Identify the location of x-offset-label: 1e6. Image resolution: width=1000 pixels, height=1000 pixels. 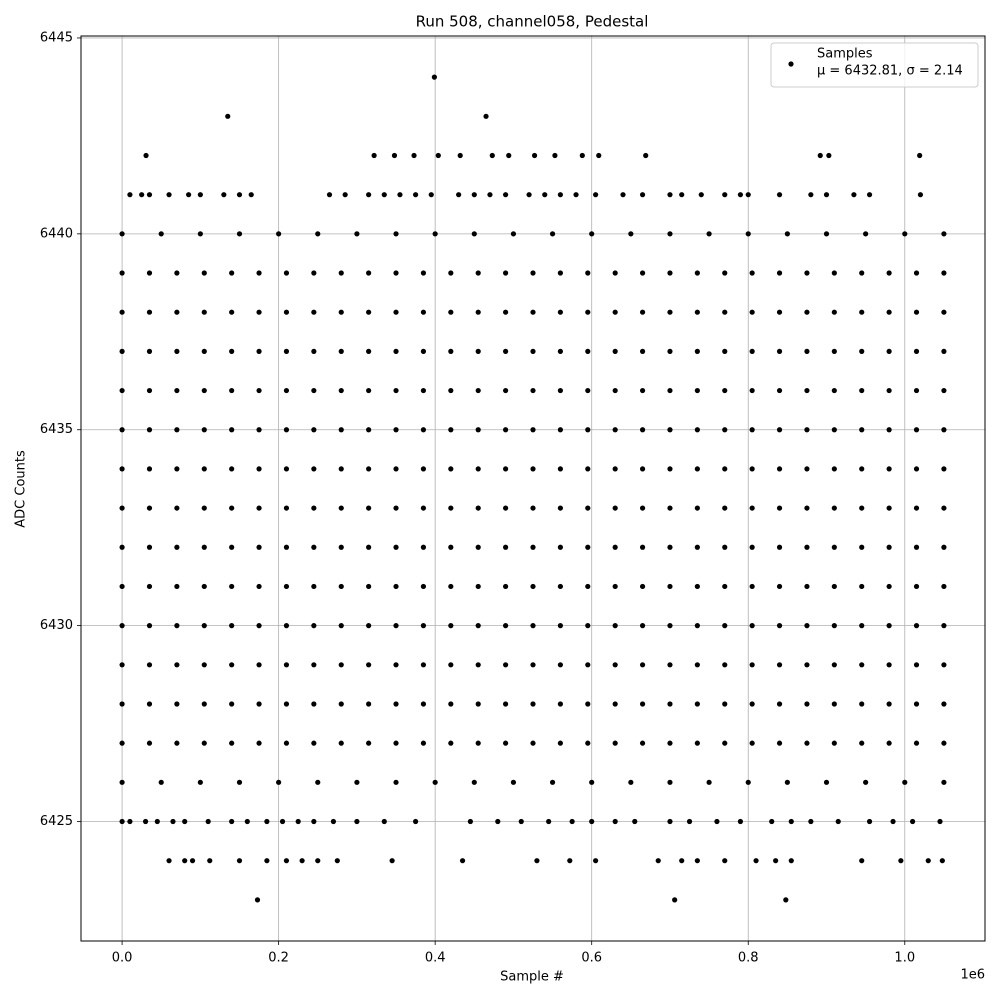
(972, 975).